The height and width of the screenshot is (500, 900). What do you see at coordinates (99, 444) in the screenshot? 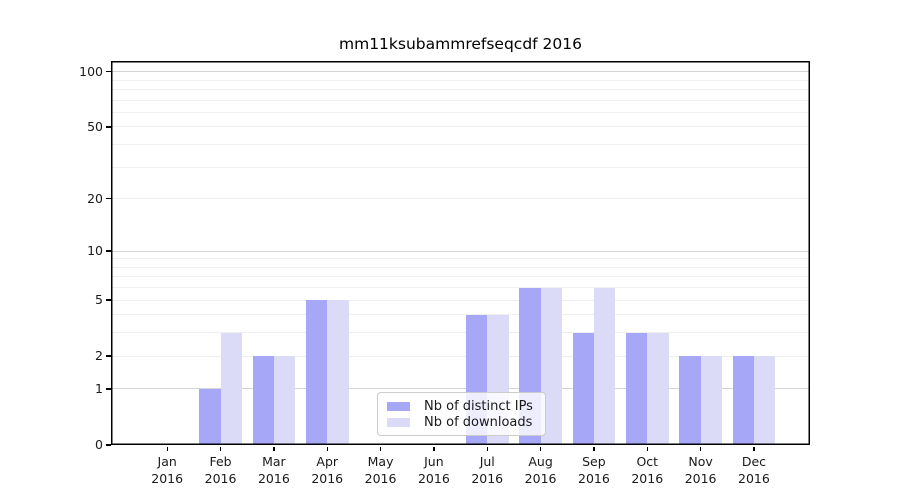
I see `y-tick-label-0: 0` at bounding box center [99, 444].